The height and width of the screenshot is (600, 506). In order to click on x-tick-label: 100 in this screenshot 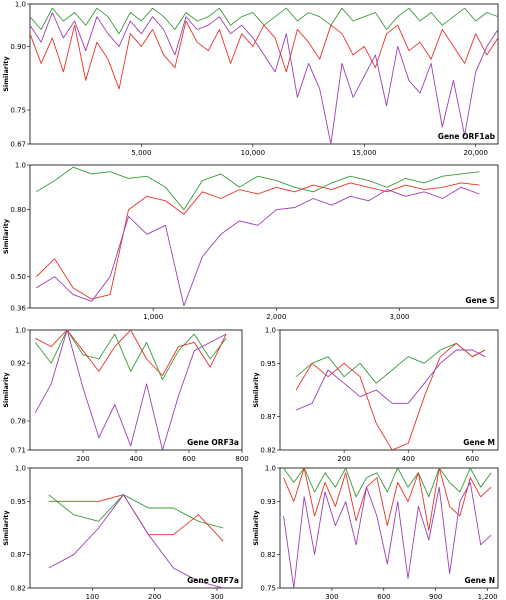, I will do `click(92, 596)`.